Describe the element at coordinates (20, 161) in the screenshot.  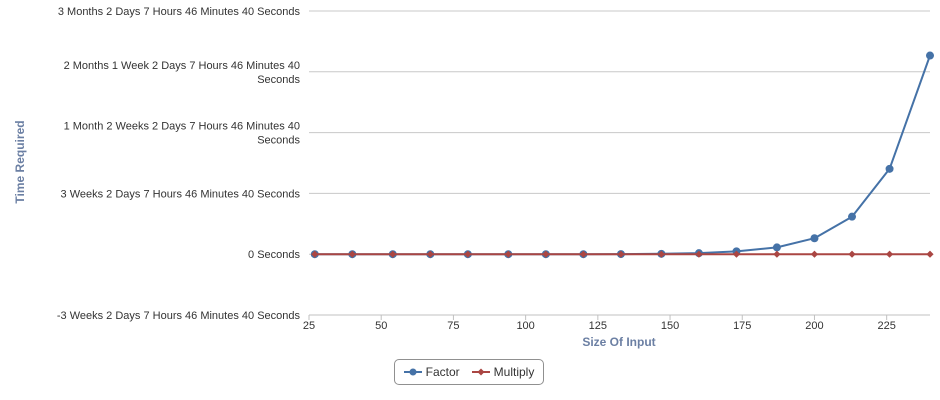
I see `y-axis-title: Time Required` at that location.